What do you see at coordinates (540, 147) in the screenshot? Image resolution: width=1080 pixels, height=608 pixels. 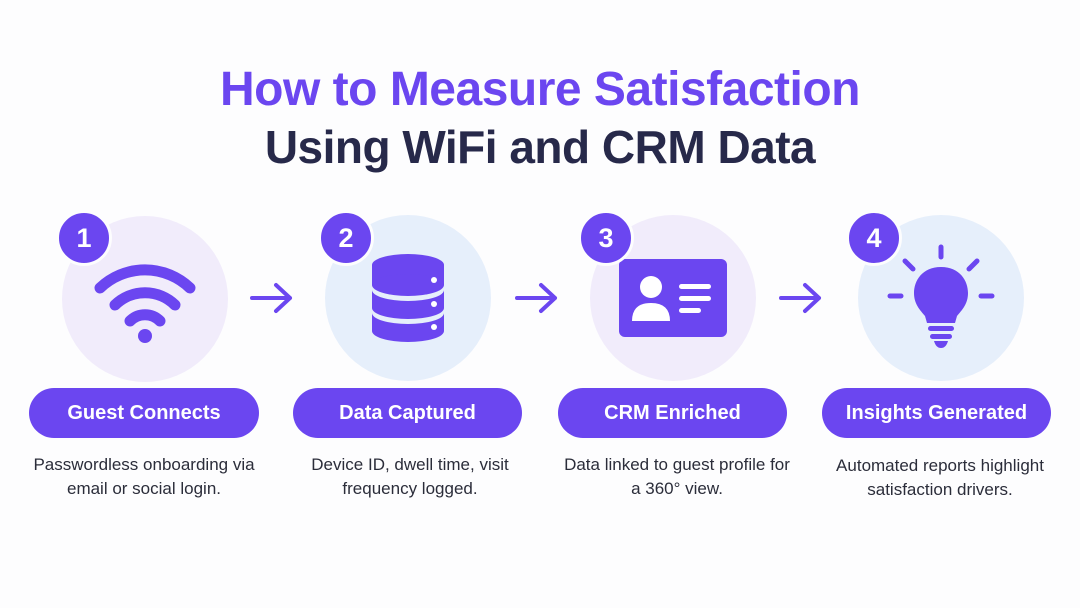 I see `page-title-line-2: Using WiFi and CRM Data` at bounding box center [540, 147].